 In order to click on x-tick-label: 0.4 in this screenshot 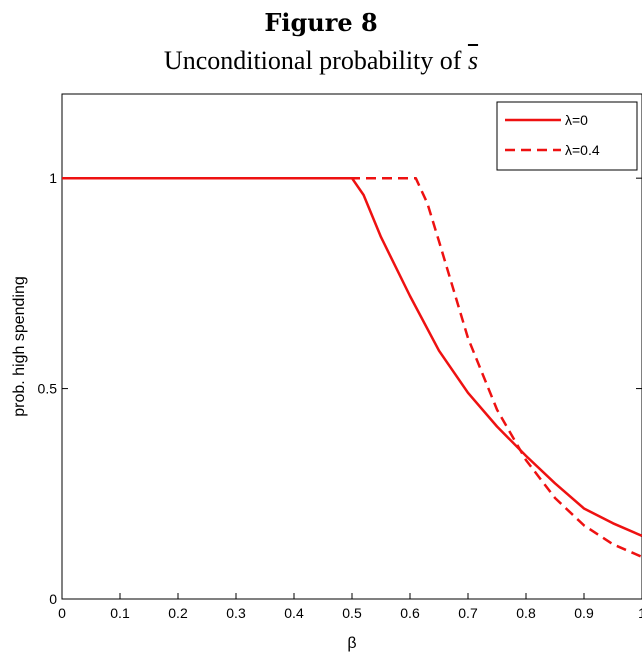, I will do `click(294, 613)`.